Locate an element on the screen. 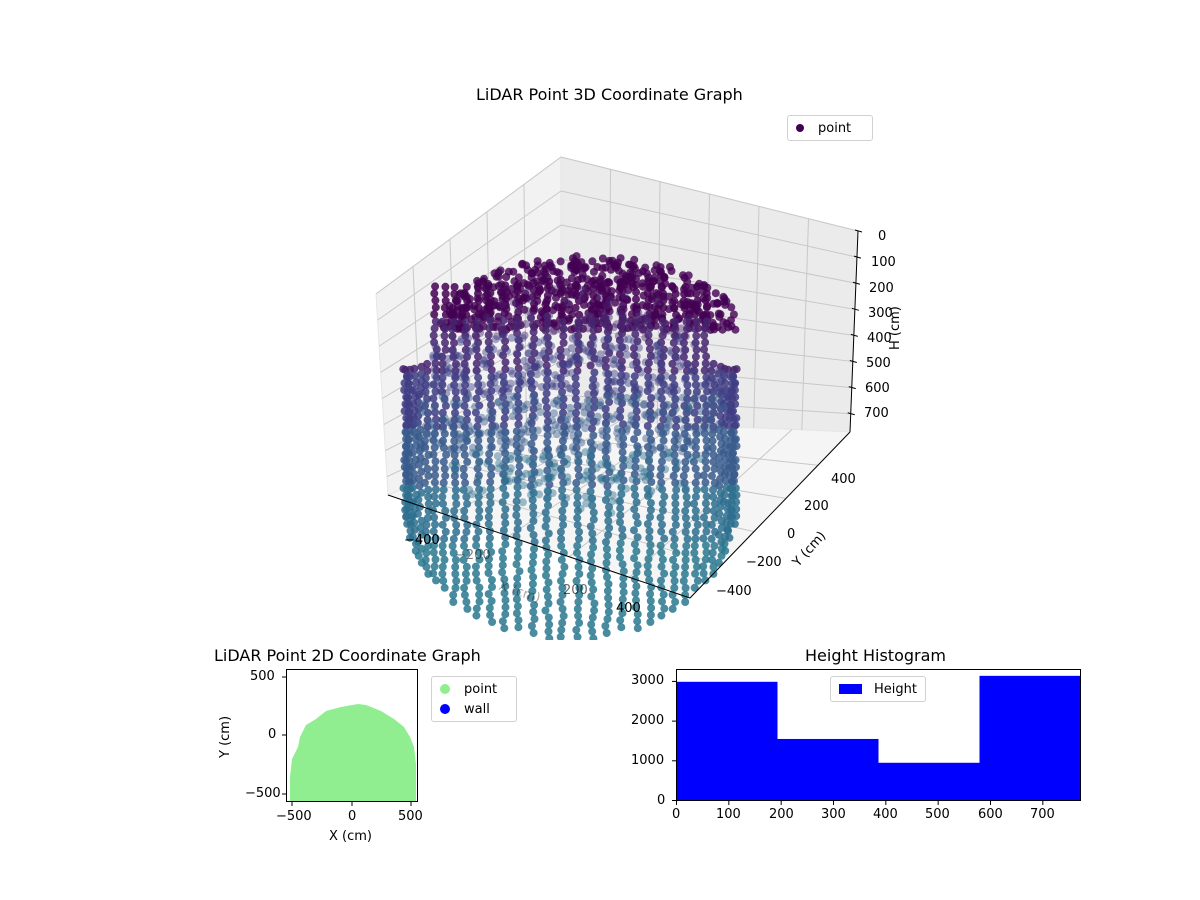 The image size is (1200, 900). wall-marker-icon is located at coordinates (445, 709).